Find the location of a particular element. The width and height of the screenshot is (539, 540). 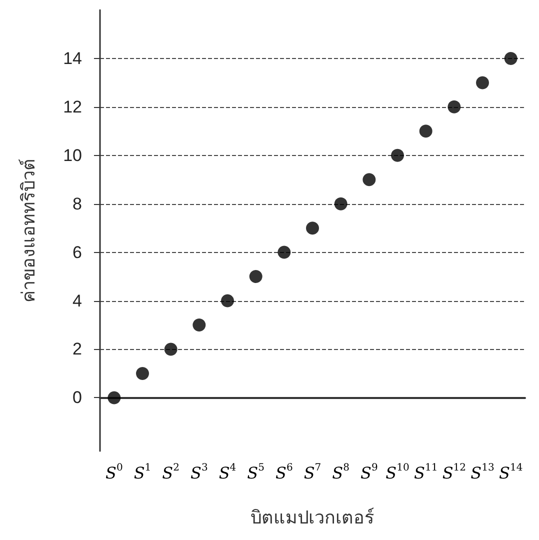

y-tick-label: 14 is located at coordinates (72, 58).